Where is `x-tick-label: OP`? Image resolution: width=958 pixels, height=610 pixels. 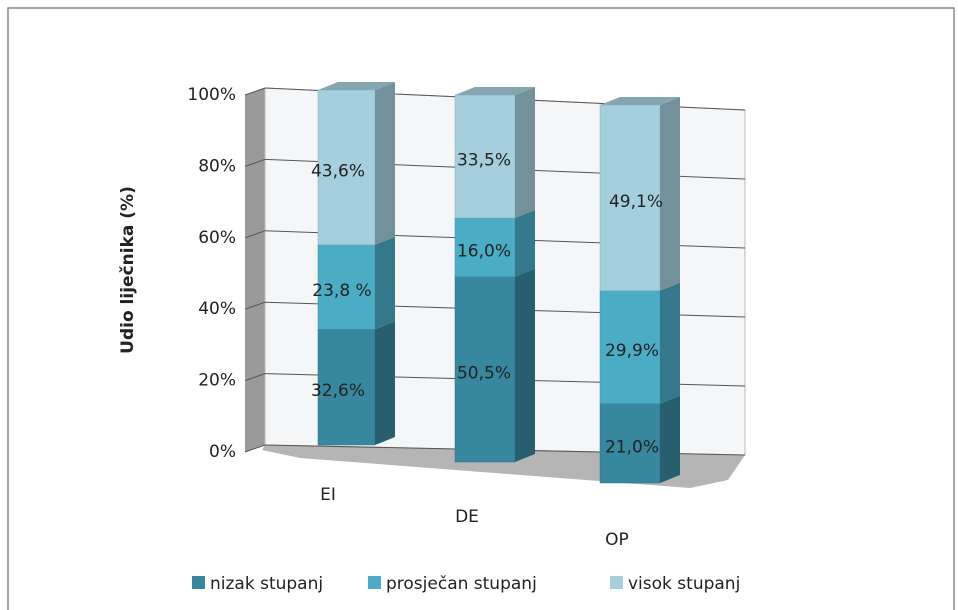 x-tick-label: OP is located at coordinates (617, 540).